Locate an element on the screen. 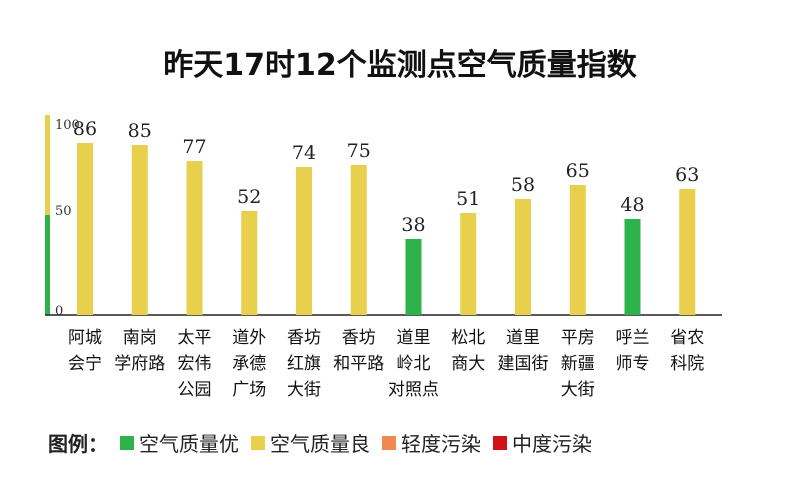 This screenshot has height=493, width=800. legend-text-light-pollution: 轻度污染 is located at coordinates (441, 444).